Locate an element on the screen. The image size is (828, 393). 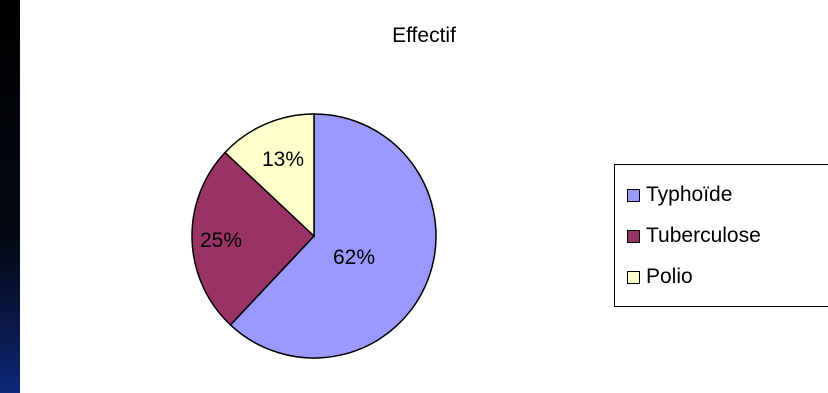
legend-swatch-polio is located at coordinates (633, 277).